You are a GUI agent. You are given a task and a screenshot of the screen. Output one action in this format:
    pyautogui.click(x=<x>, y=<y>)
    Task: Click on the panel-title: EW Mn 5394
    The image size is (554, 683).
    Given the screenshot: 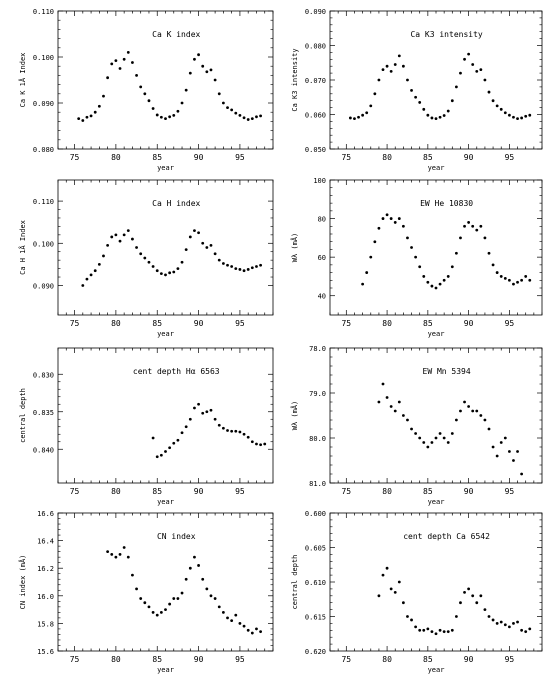 What is the action you would take?
    pyautogui.click(x=447, y=371)
    